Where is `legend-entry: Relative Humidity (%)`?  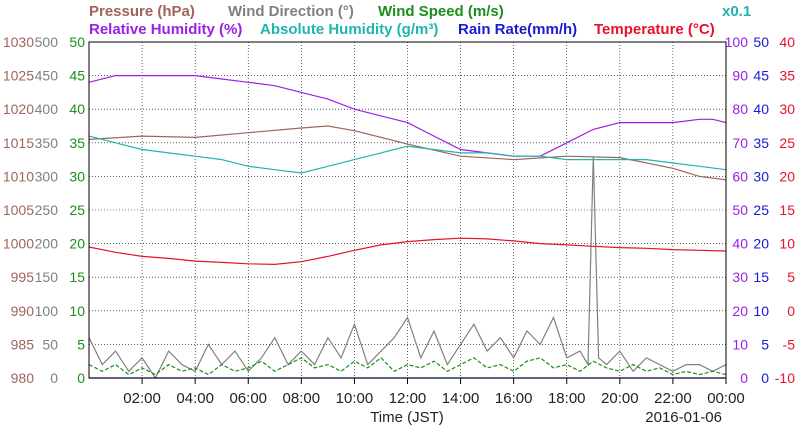
legend-entry: Relative Humidity (%) is located at coordinates (165, 29).